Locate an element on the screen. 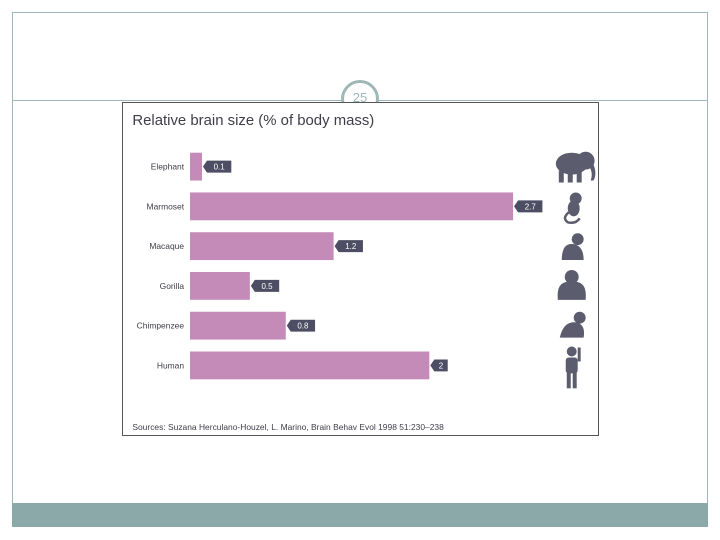 The image size is (720, 540). marmoset-icon is located at coordinates (572, 208).